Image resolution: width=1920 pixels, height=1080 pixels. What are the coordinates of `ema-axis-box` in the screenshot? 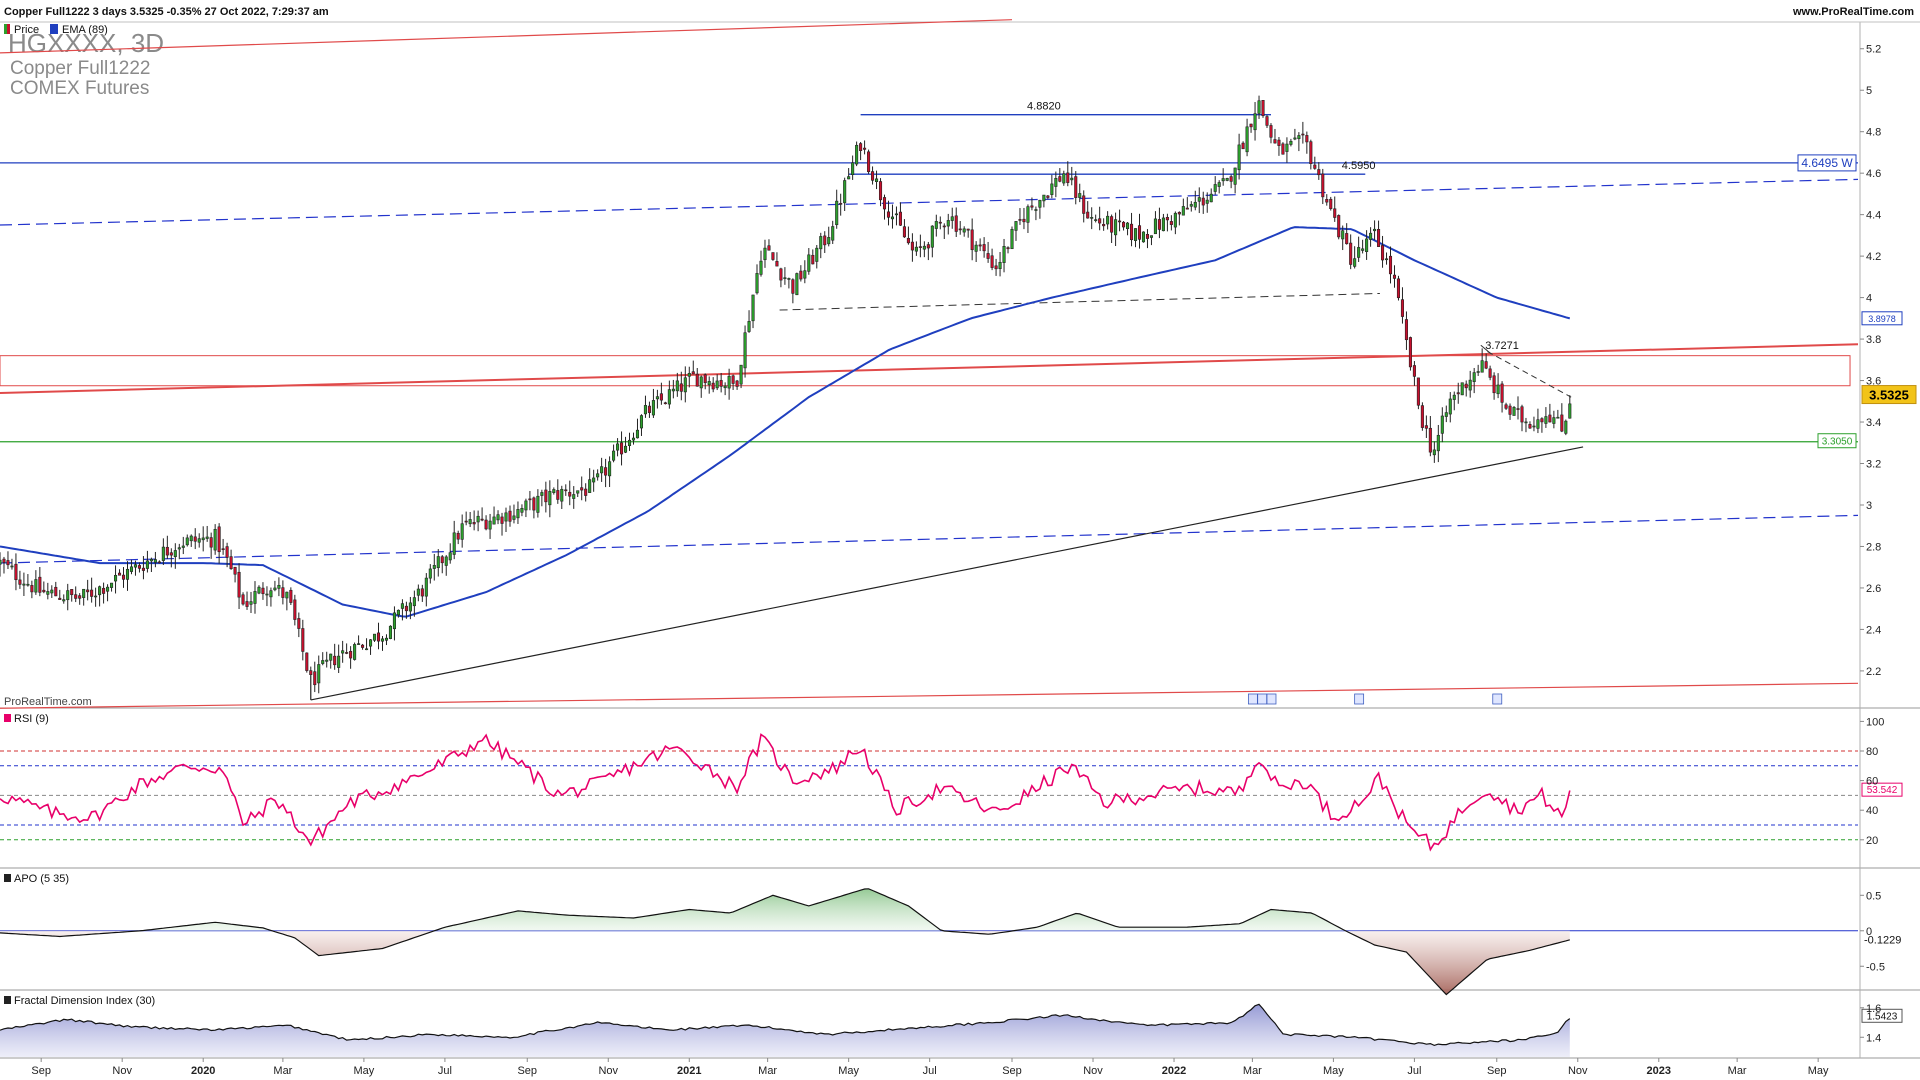 It's located at (1882, 318).